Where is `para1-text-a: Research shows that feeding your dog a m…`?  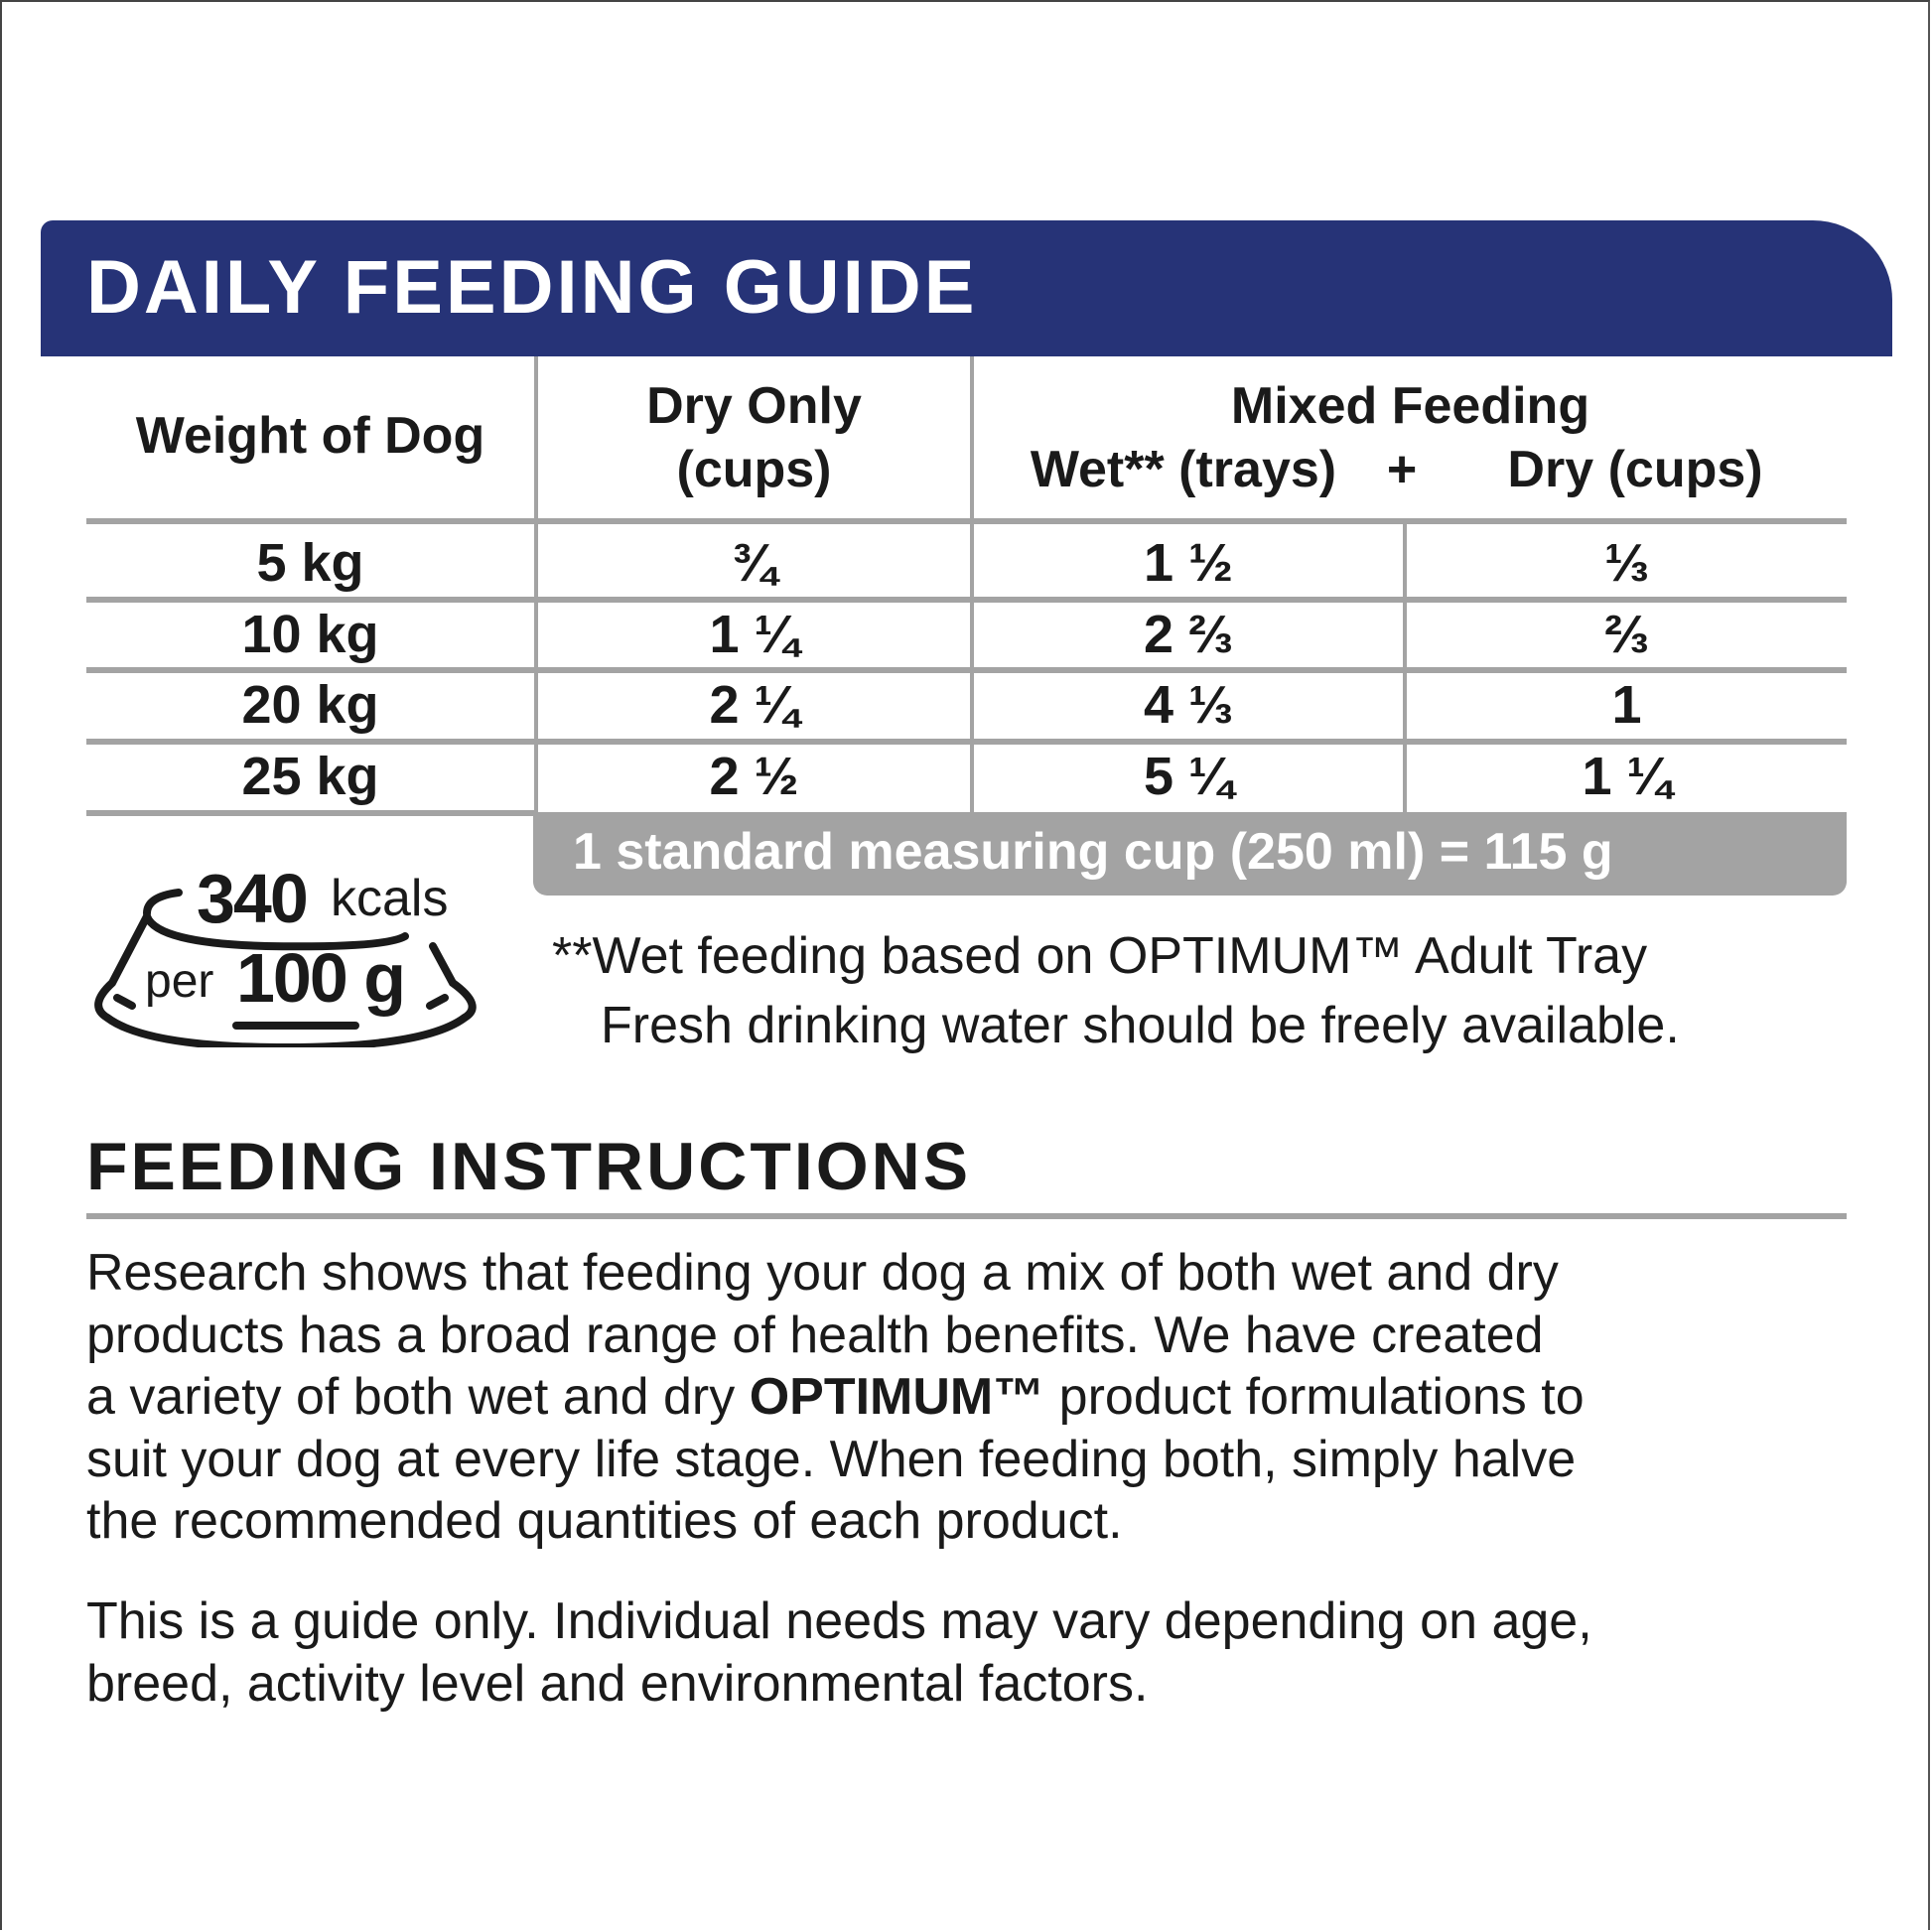
para1-text-a: Research shows that feeding your dog a m… is located at coordinates (822, 1335).